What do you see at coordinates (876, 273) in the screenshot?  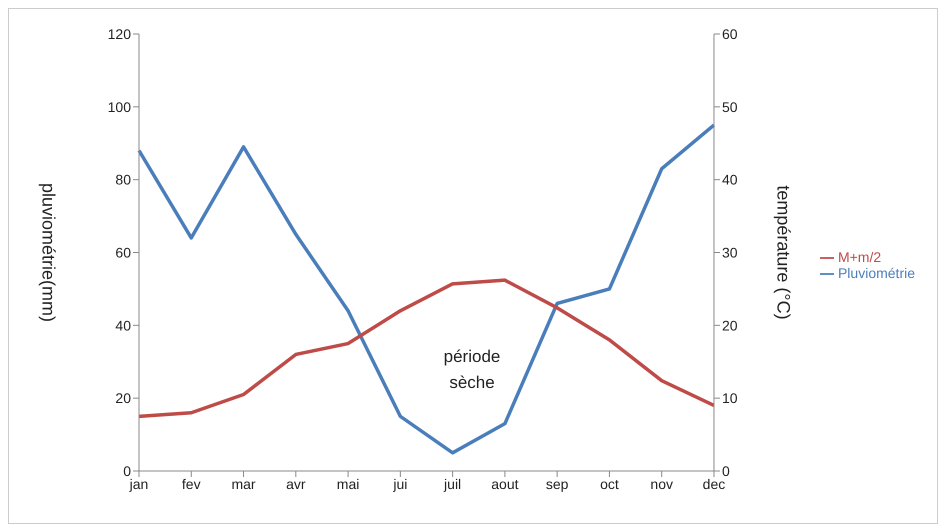 I see `legend-label: Pluviométrie` at bounding box center [876, 273].